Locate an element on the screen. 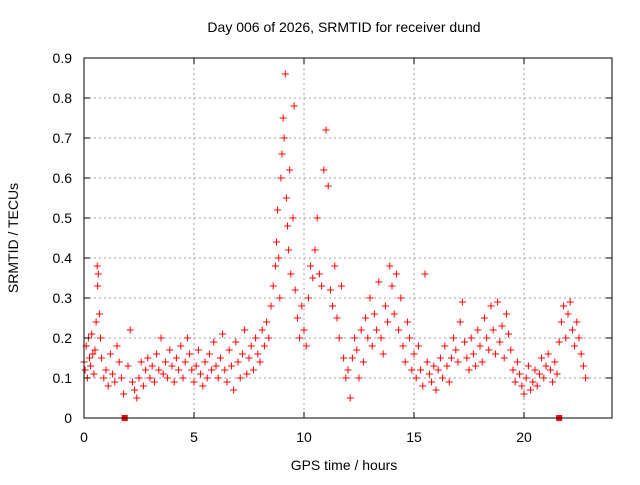  y-tick-label: 0.1 is located at coordinates (63, 378).